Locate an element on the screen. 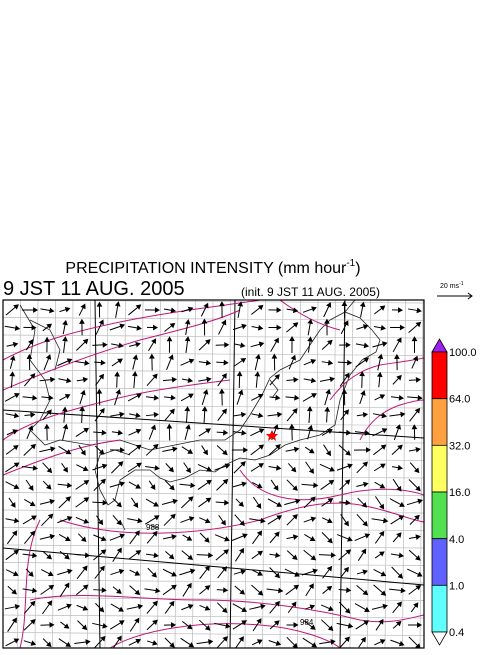 The image size is (500, 655). isobar-label: 988 is located at coordinates (153, 527).